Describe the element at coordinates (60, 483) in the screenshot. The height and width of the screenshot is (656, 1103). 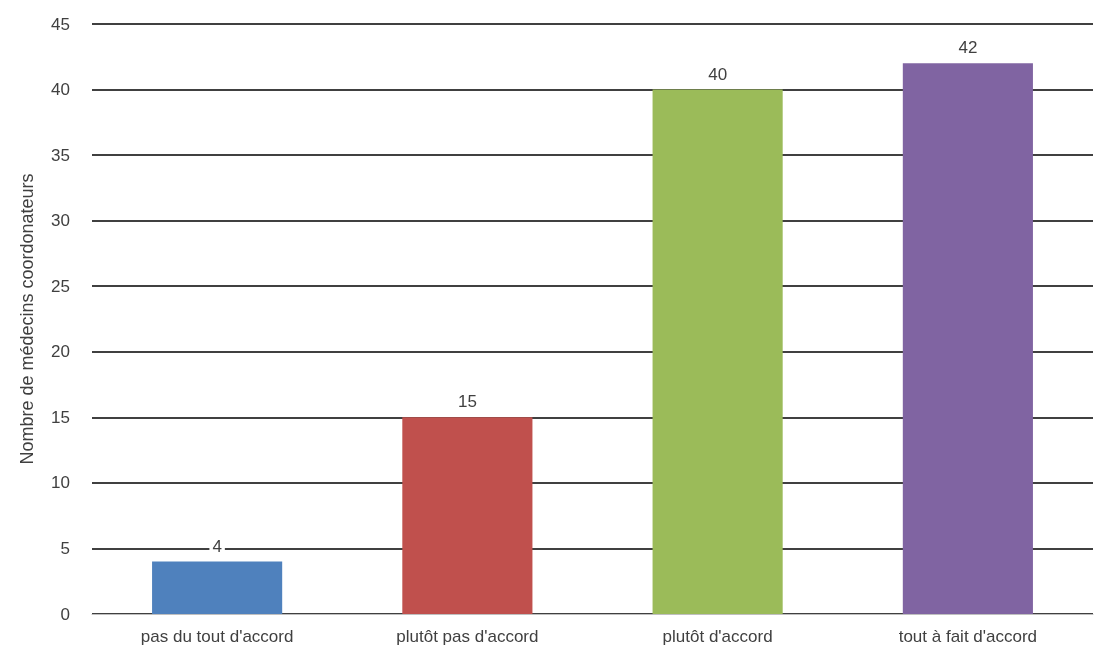
I see `y-tick-label: 10` at that location.